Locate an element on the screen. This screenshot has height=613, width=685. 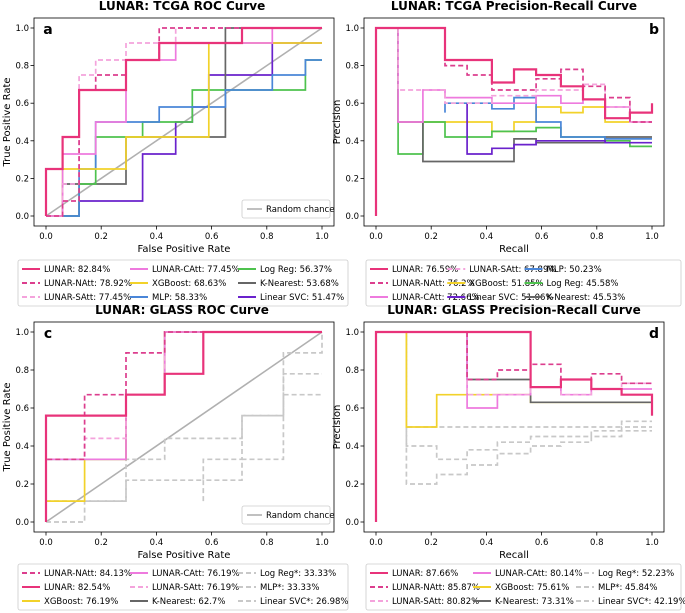
series-line-linear-svc is located at coordinates (559, 129).